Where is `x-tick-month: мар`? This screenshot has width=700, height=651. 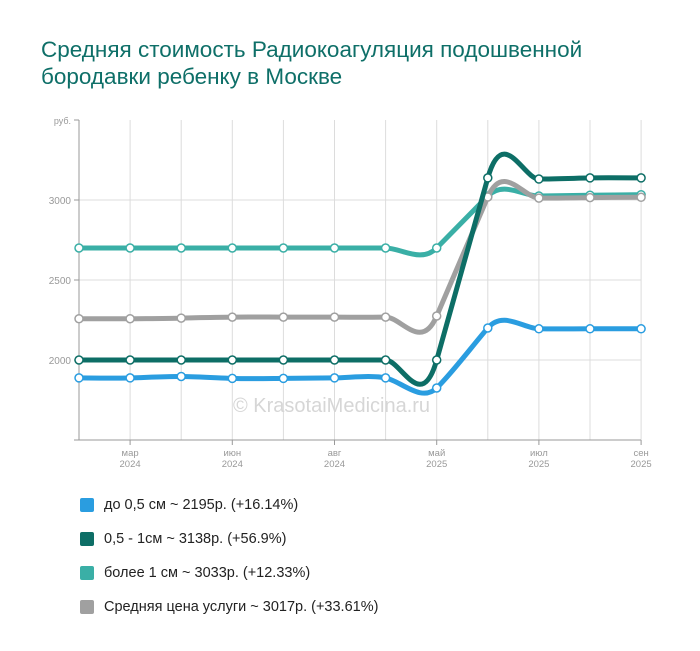 x-tick-month: мар is located at coordinates (130, 453).